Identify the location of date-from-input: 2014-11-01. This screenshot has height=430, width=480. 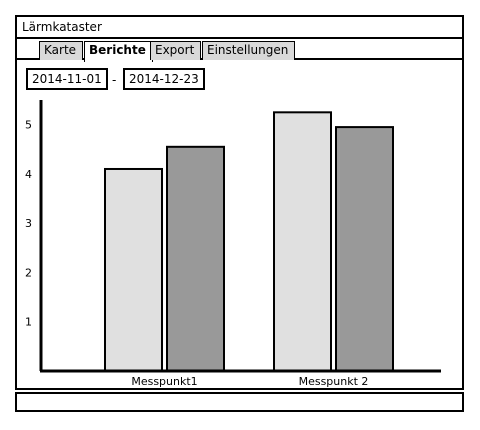
(67, 79).